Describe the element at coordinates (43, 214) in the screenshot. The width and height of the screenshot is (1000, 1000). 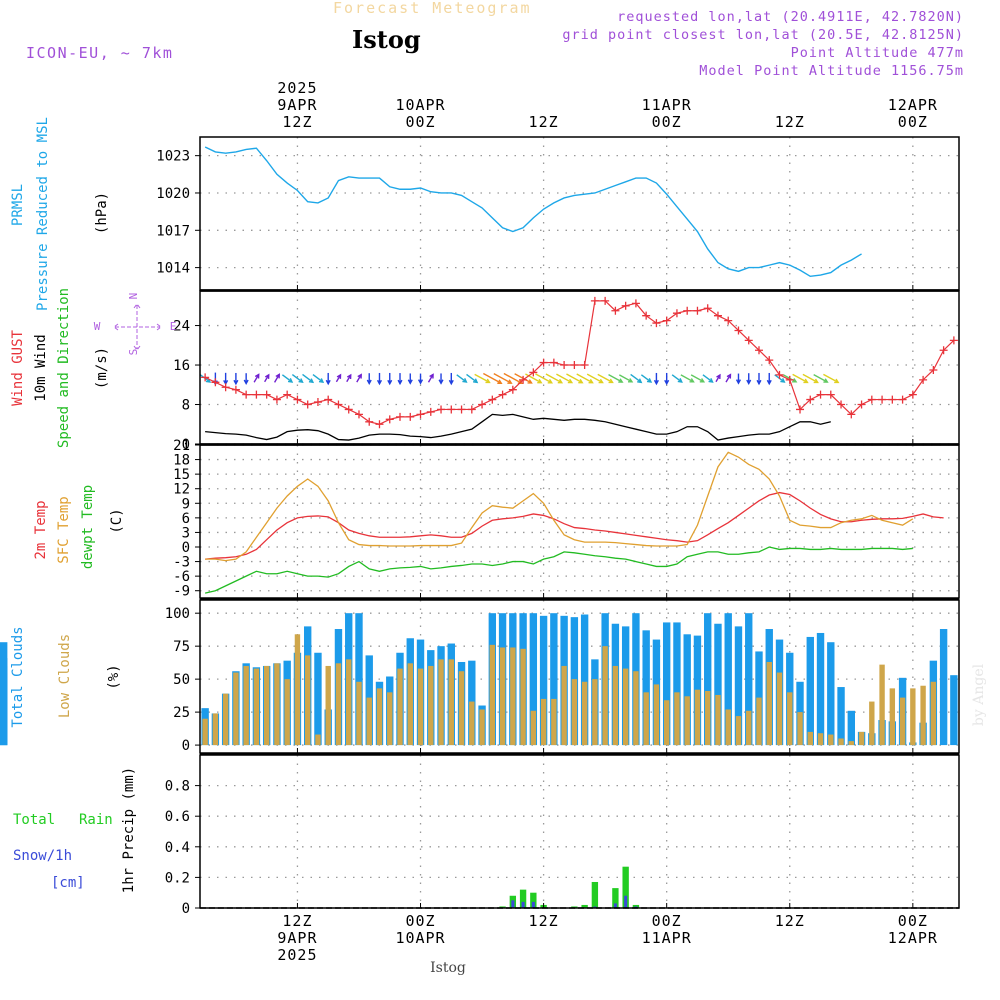
I see `pressure-label-msl: Pressure Reduced to MSL` at that location.